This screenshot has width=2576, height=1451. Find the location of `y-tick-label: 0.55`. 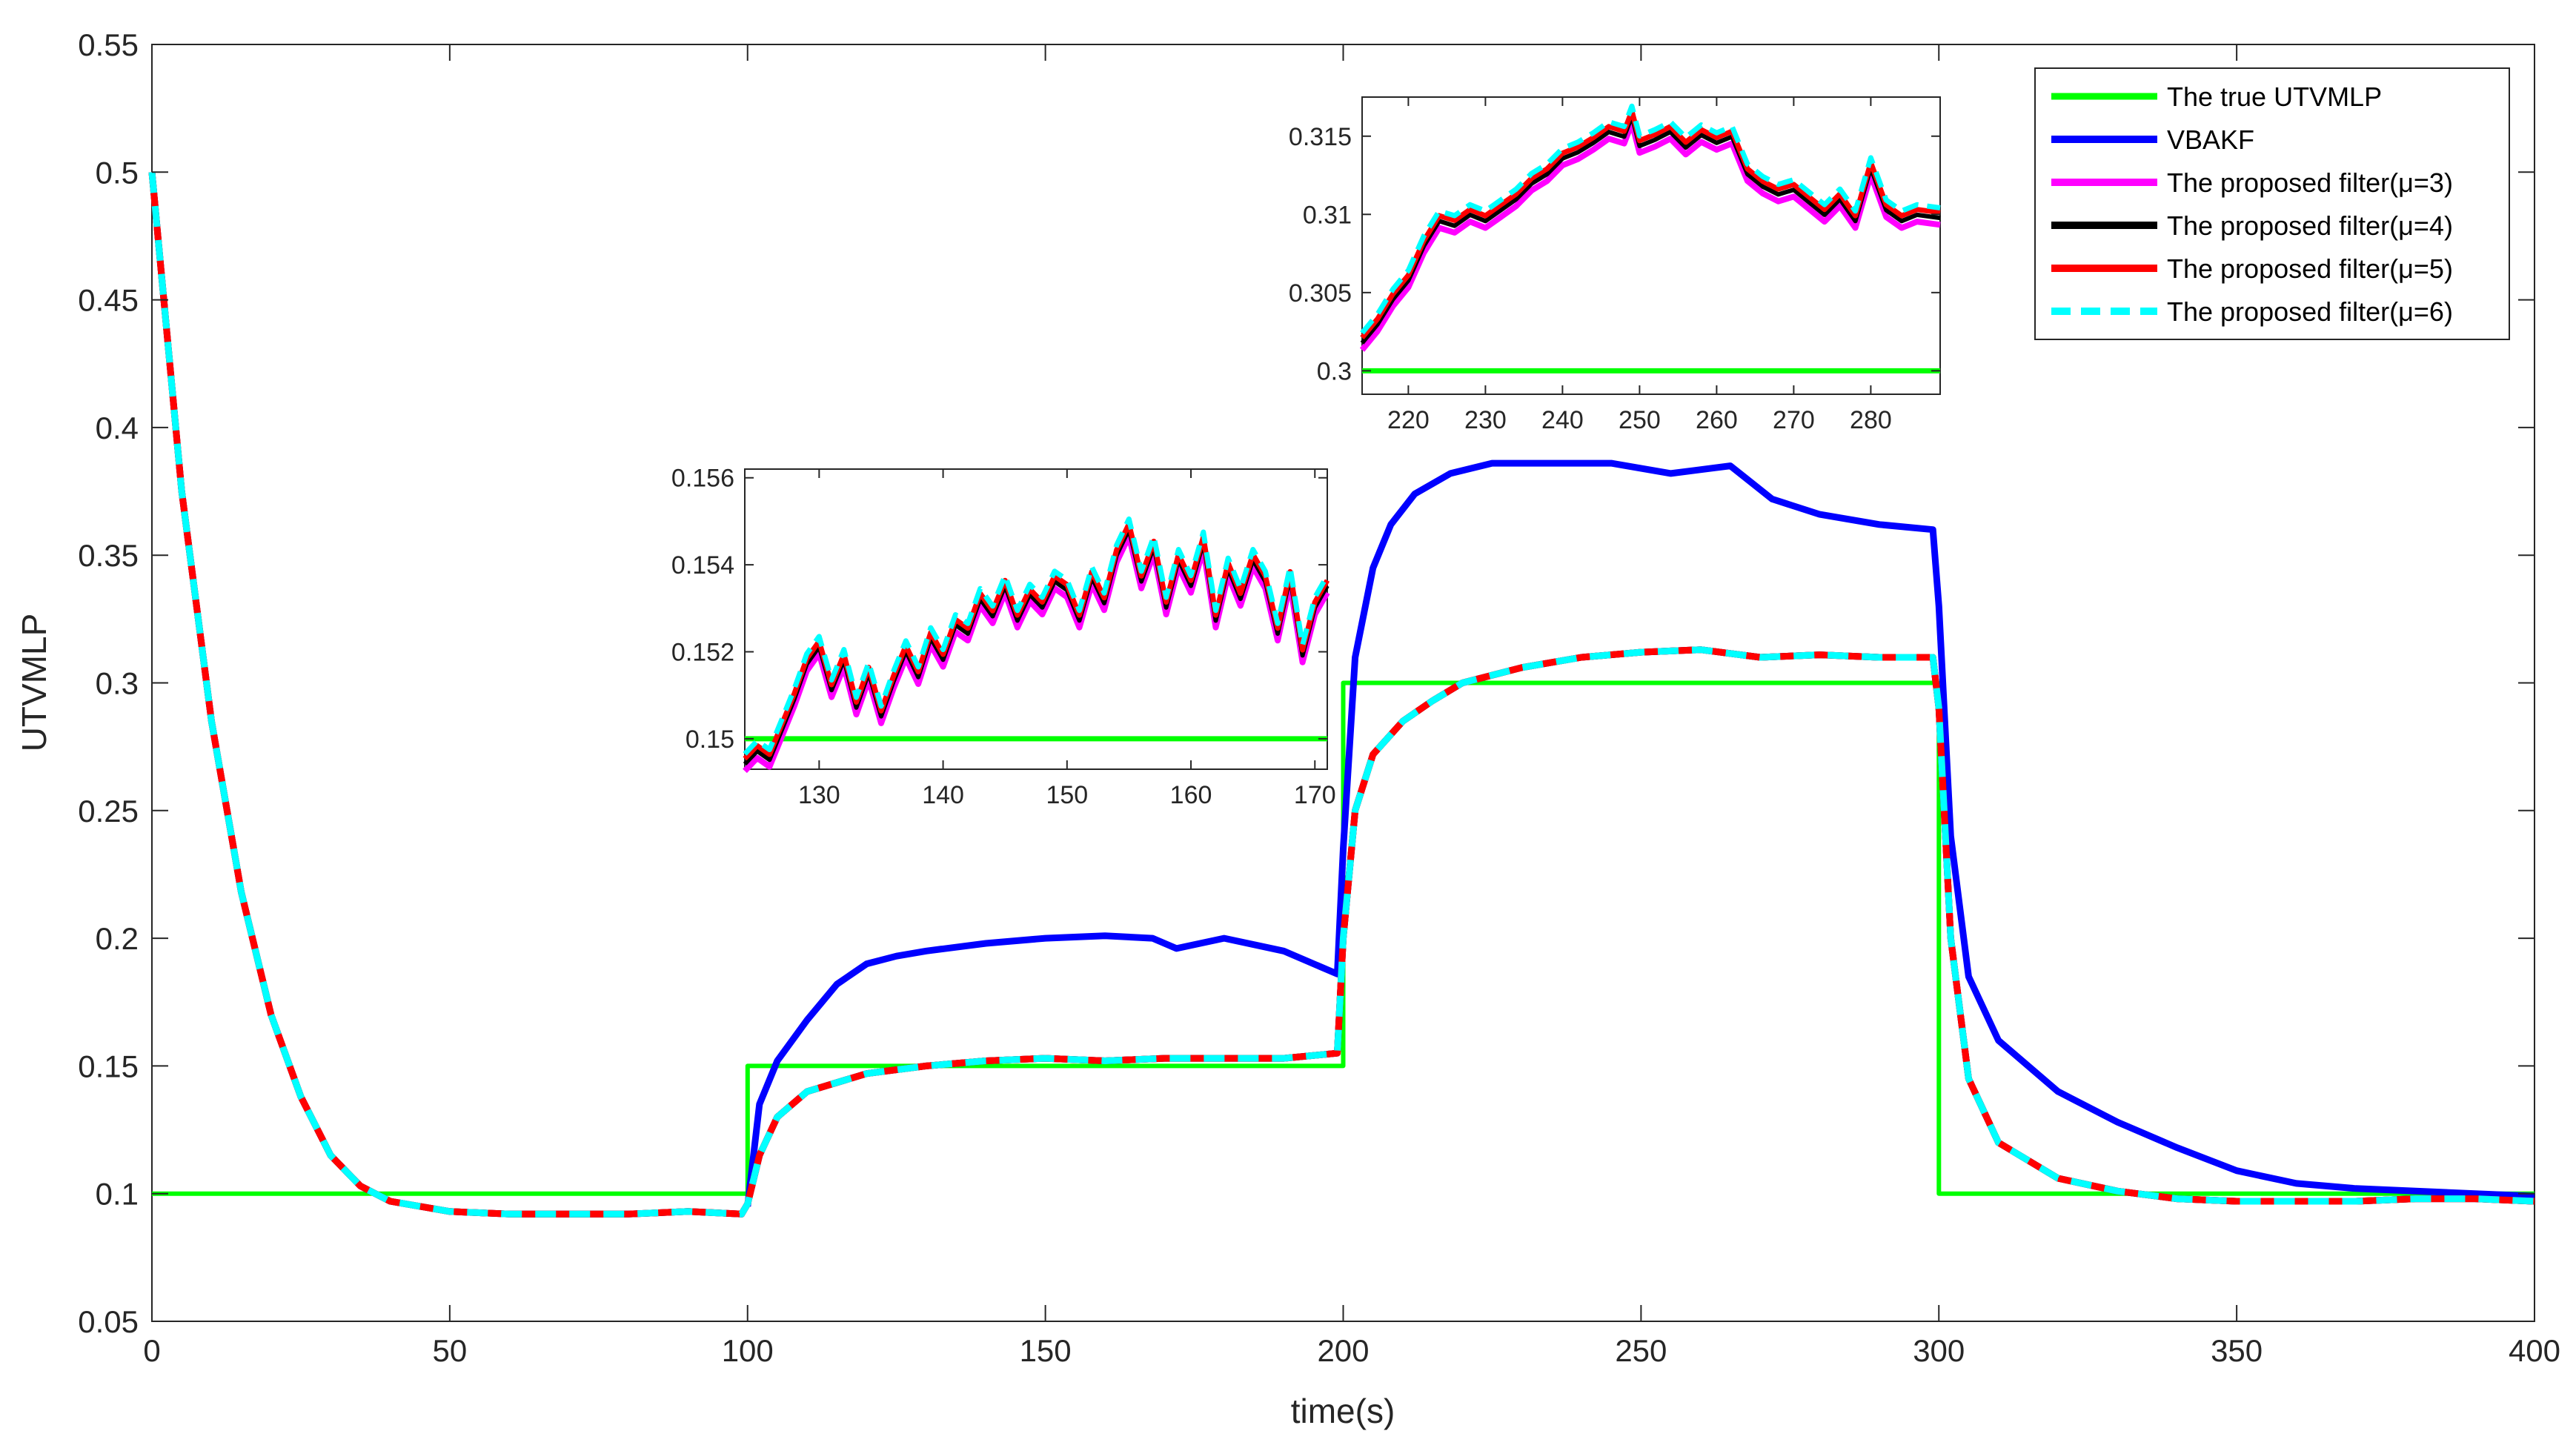

y-tick-label: 0.55 is located at coordinates (108, 44).